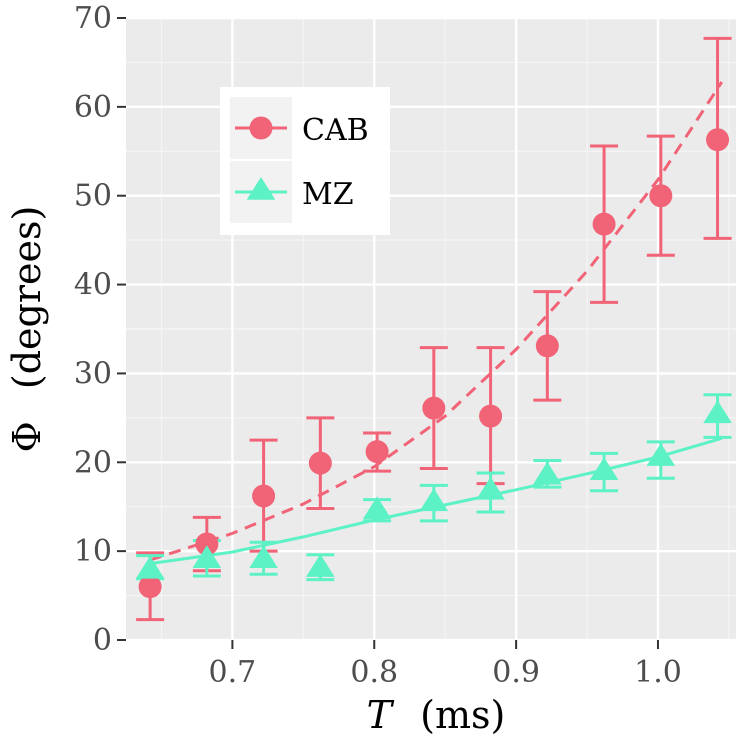 Image resolution: width=747 pixels, height=752 pixels. What do you see at coordinates (516, 672) in the screenshot?
I see `x-tick-label: 0.9` at bounding box center [516, 672].